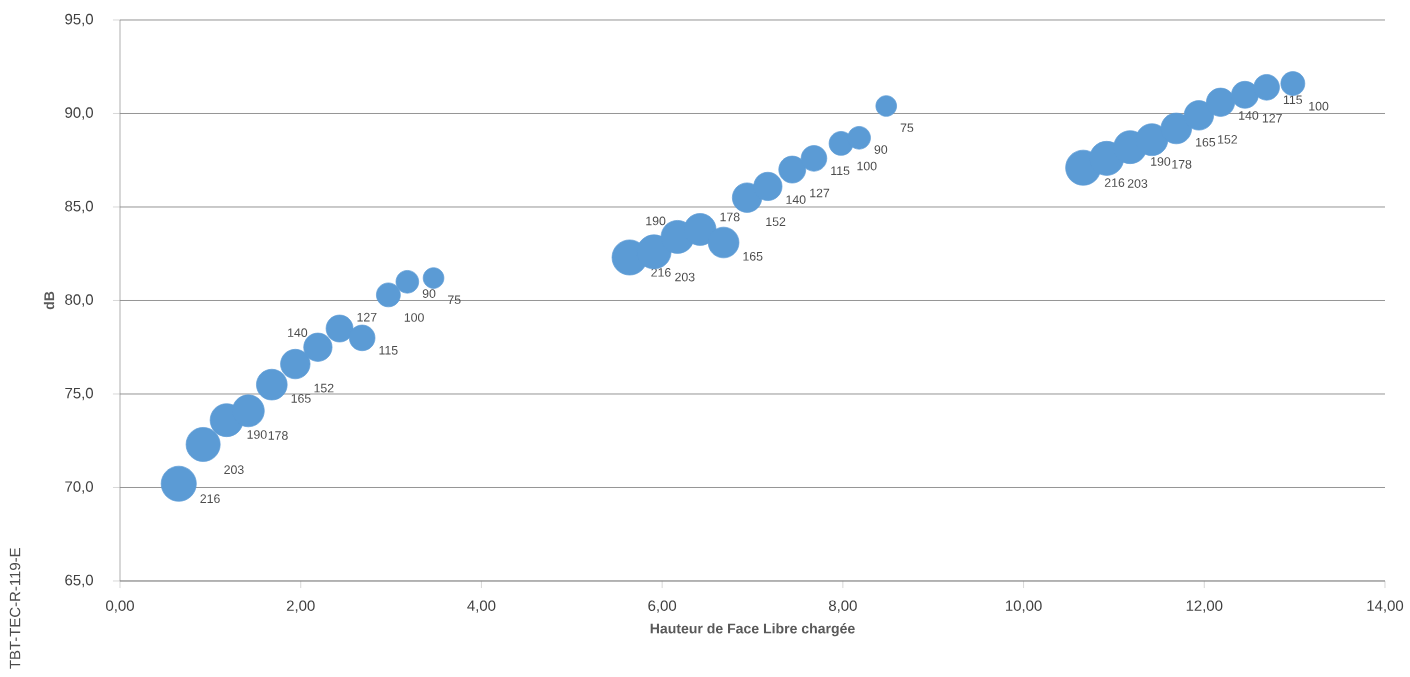 This screenshot has height=677, width=1410. What do you see at coordinates (79, 20) in the screenshot?
I see `y-tick-label: 95,0` at bounding box center [79, 20].